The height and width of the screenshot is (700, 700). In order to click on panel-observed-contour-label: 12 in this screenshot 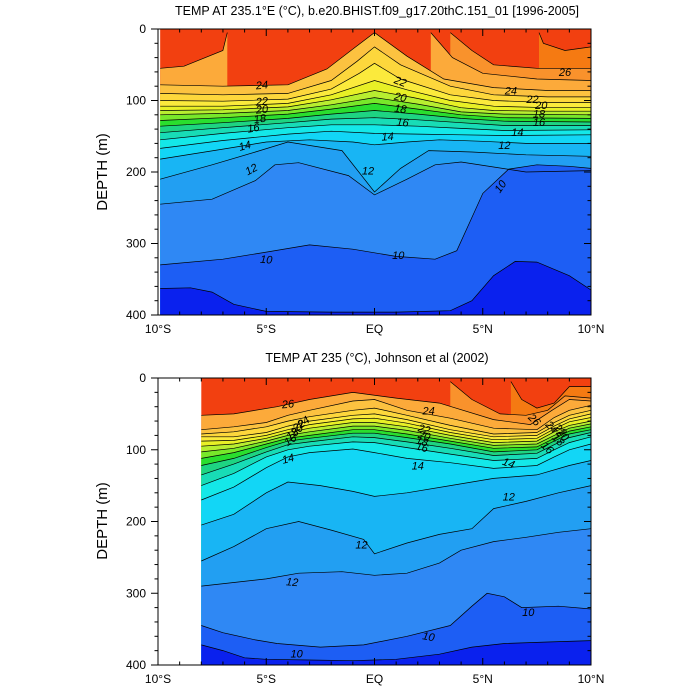, I will do `click(361, 546)`.